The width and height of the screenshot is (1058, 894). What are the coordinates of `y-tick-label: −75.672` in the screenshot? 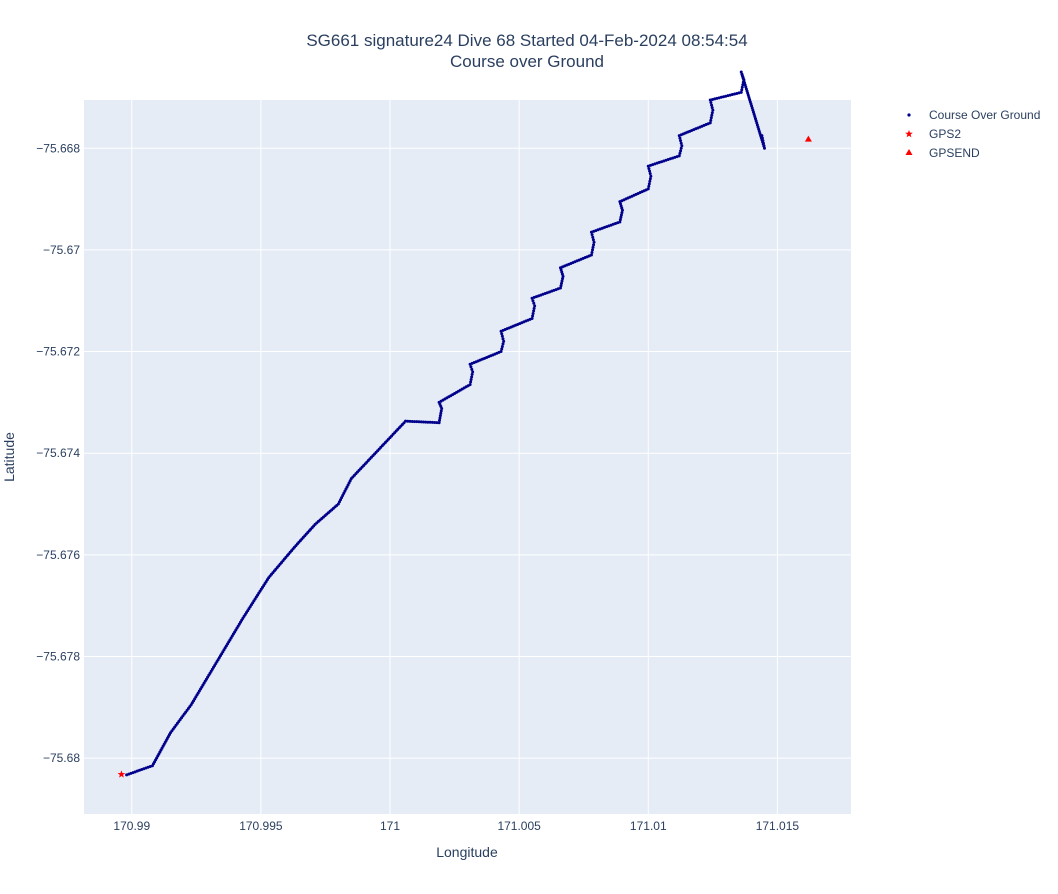 It's located at (58, 352).